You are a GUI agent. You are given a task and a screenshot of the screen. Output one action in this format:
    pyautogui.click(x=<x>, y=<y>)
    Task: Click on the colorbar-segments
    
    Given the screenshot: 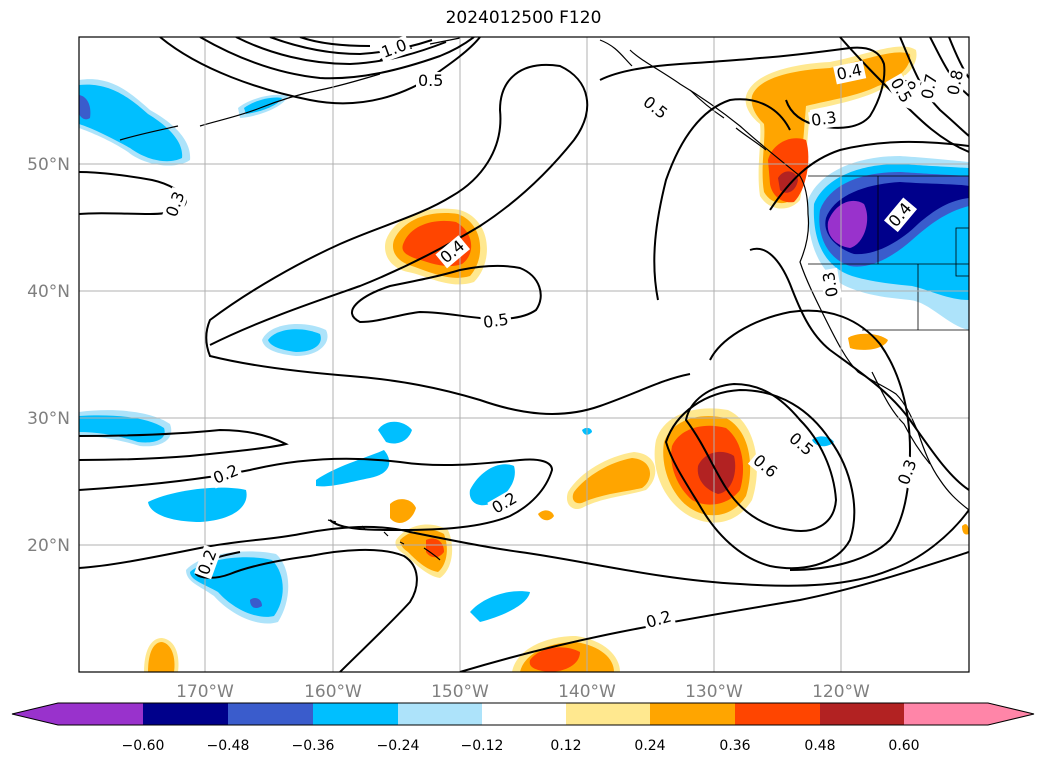 What is the action you would take?
    pyautogui.click(x=523, y=714)
    